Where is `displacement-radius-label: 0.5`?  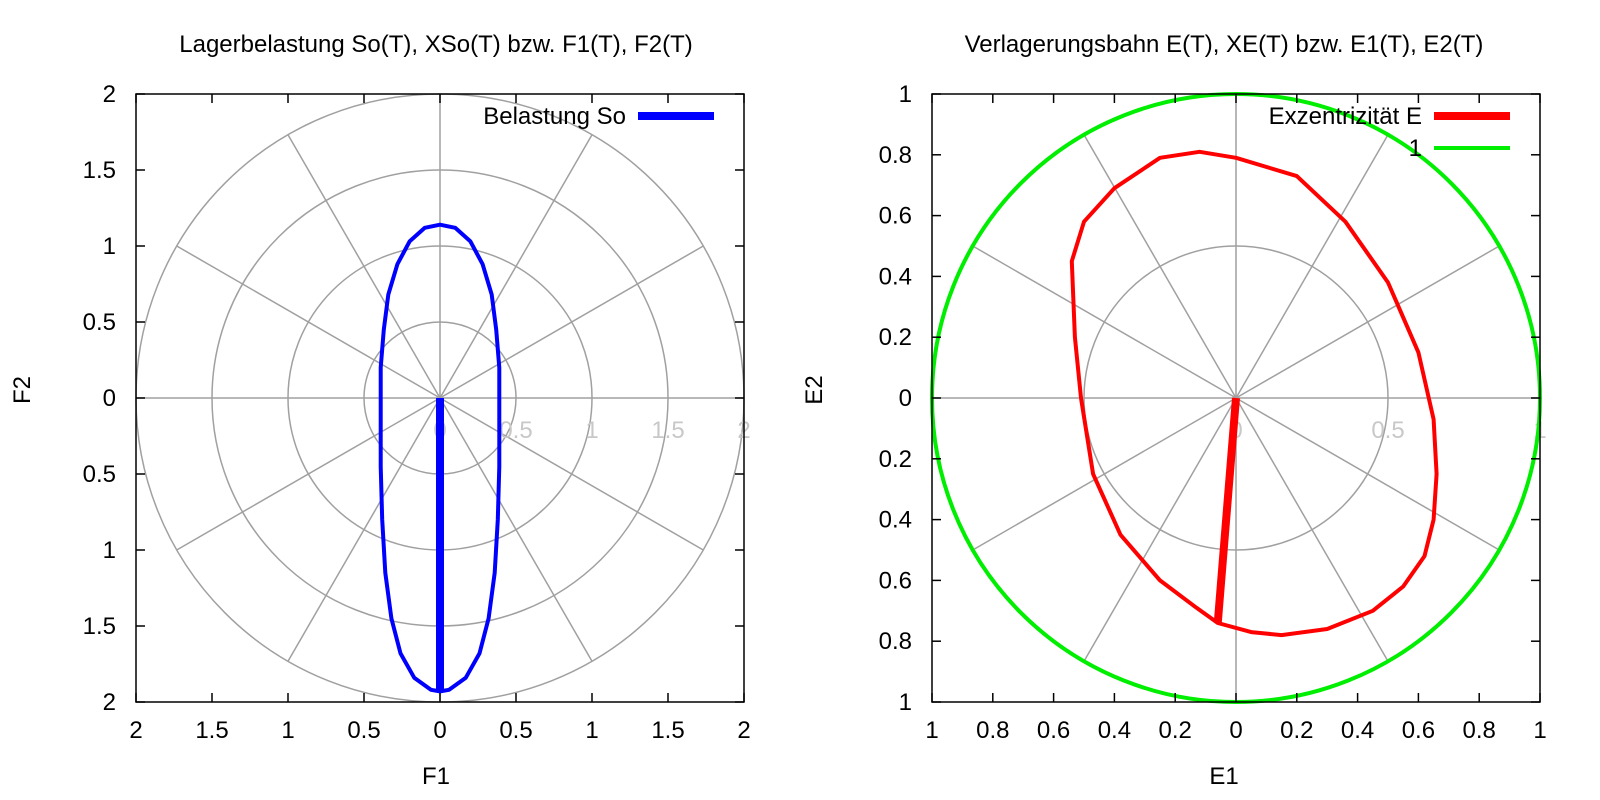
displacement-radius-label: 0.5 is located at coordinates (1387, 430).